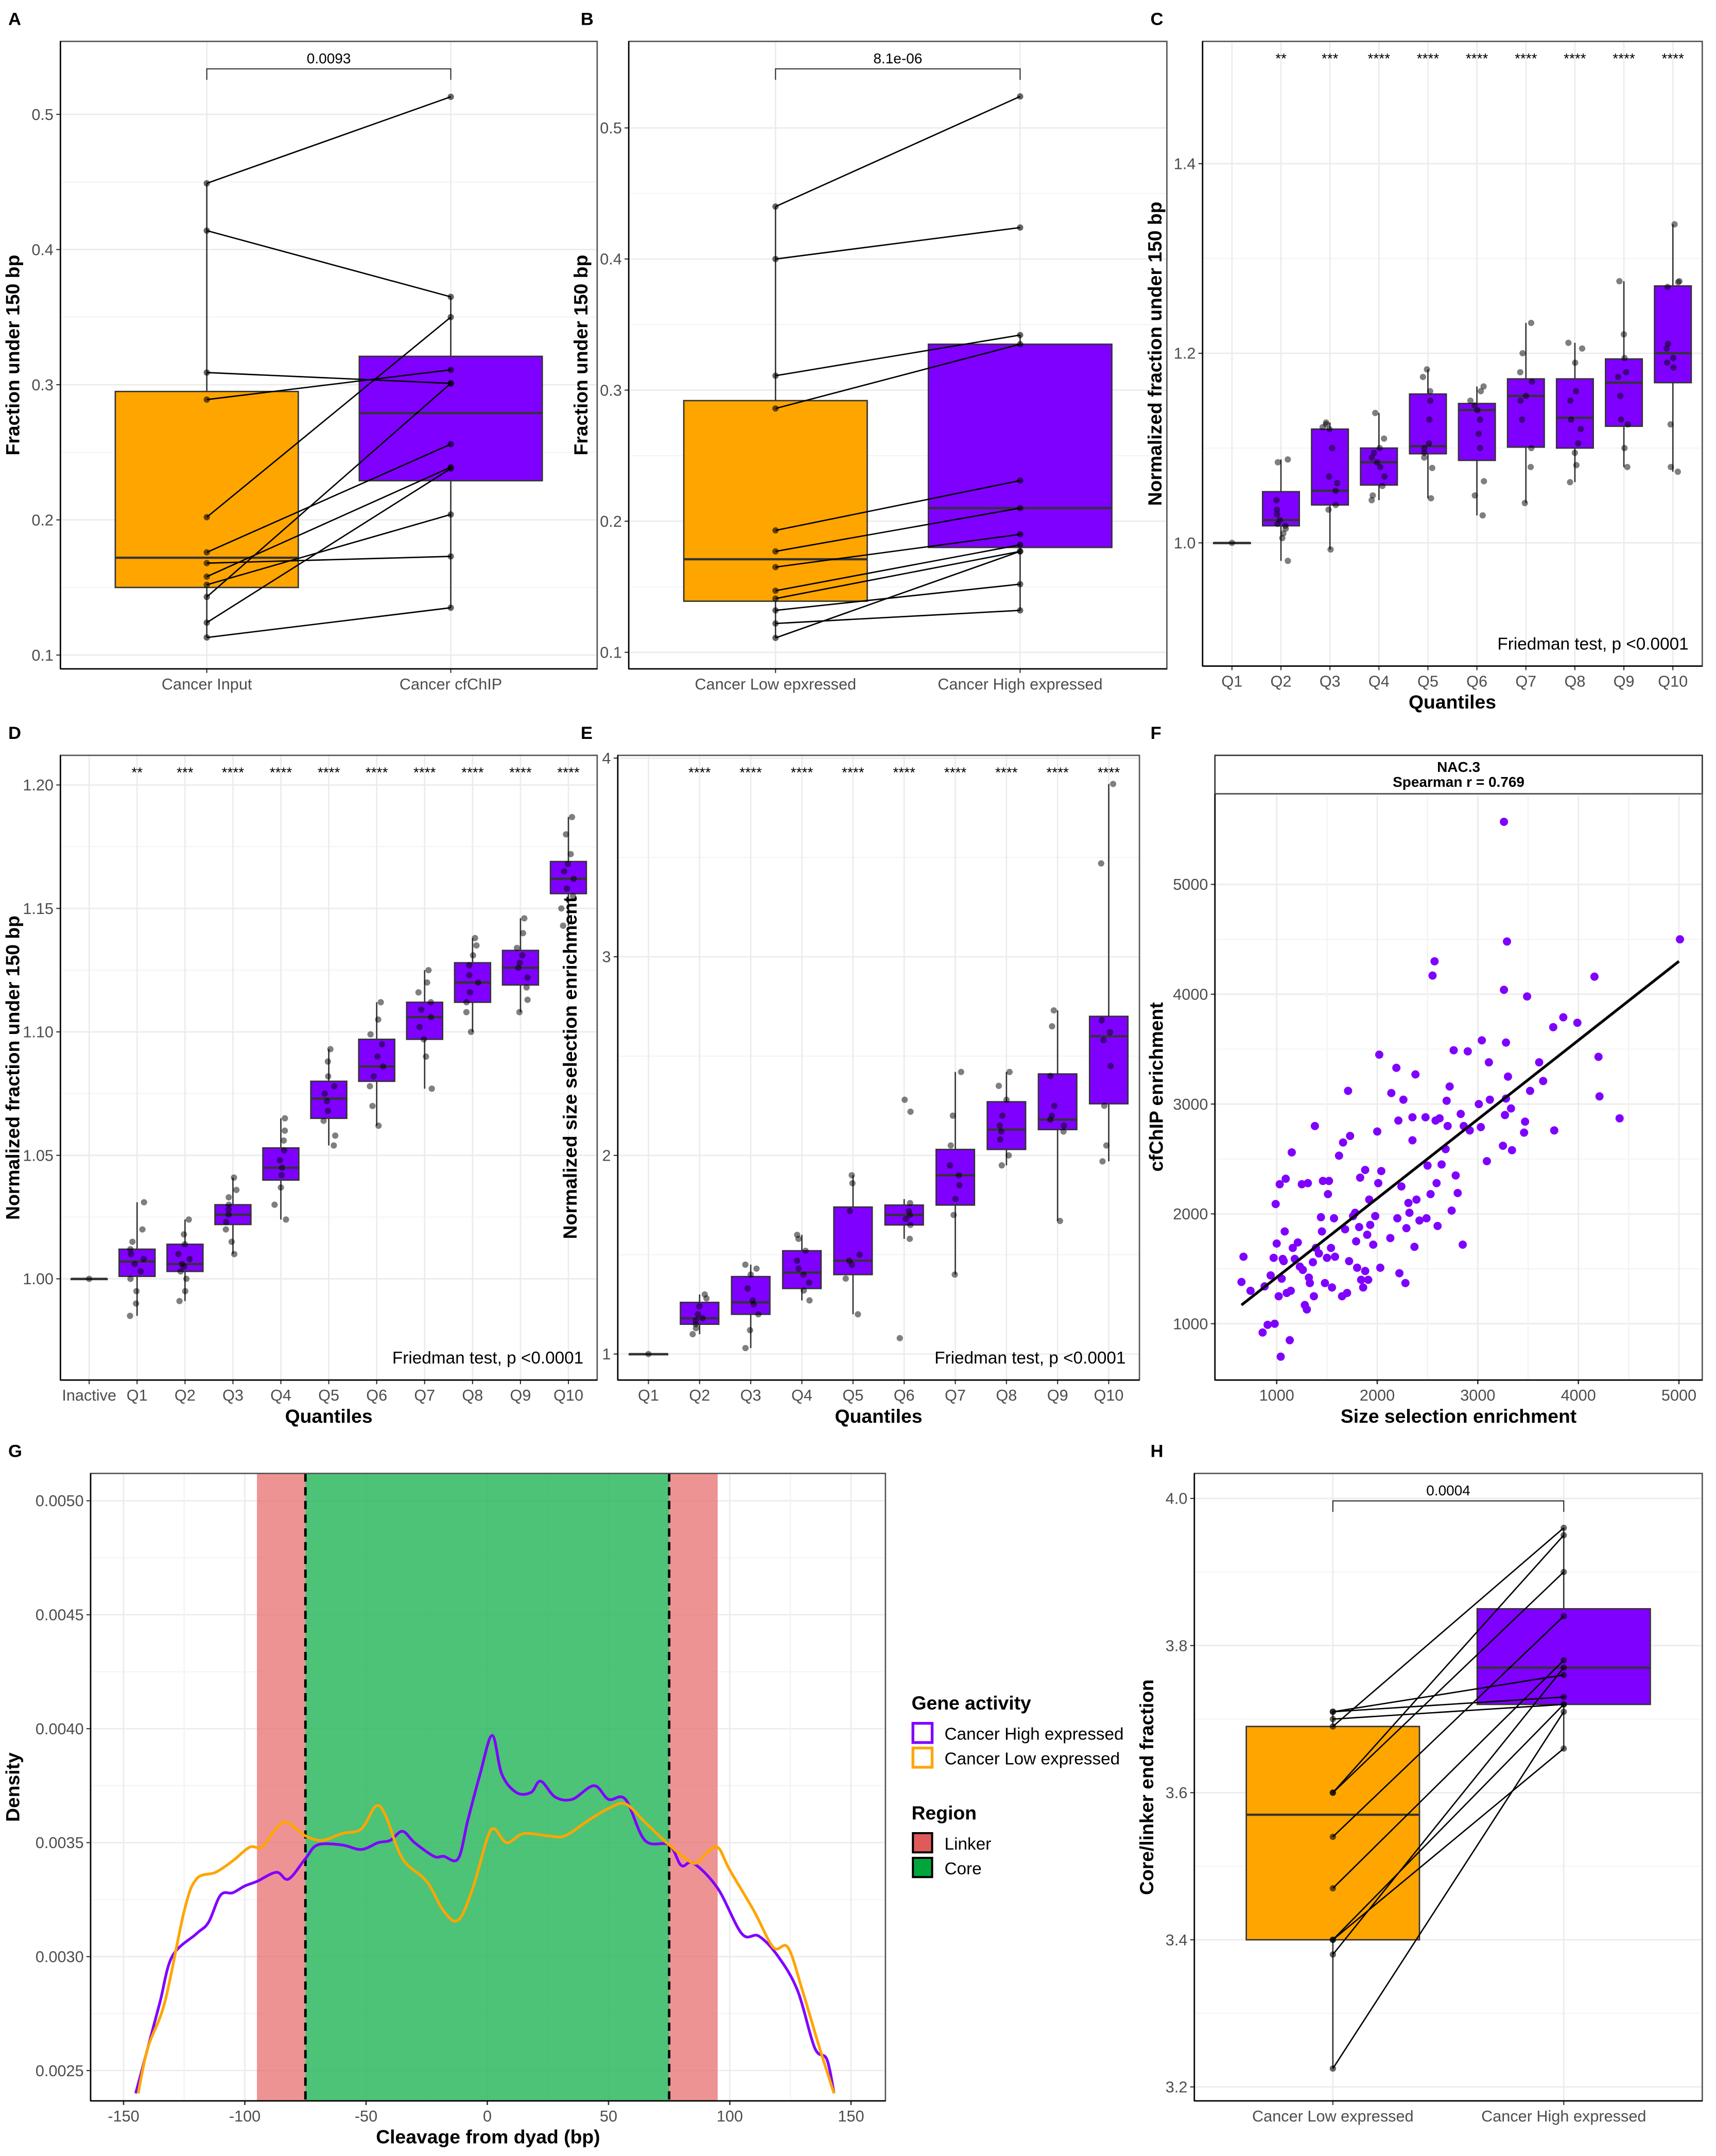 Image resolution: width=1716 pixels, height=2156 pixels. I want to click on box-q7, so click(425, 1029).